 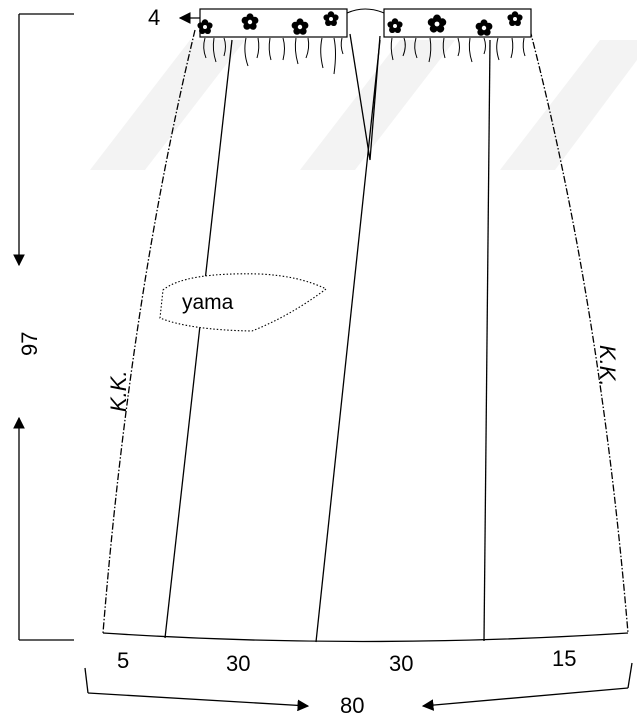 I want to click on hem-segment-2: 30, so click(x=238, y=663).